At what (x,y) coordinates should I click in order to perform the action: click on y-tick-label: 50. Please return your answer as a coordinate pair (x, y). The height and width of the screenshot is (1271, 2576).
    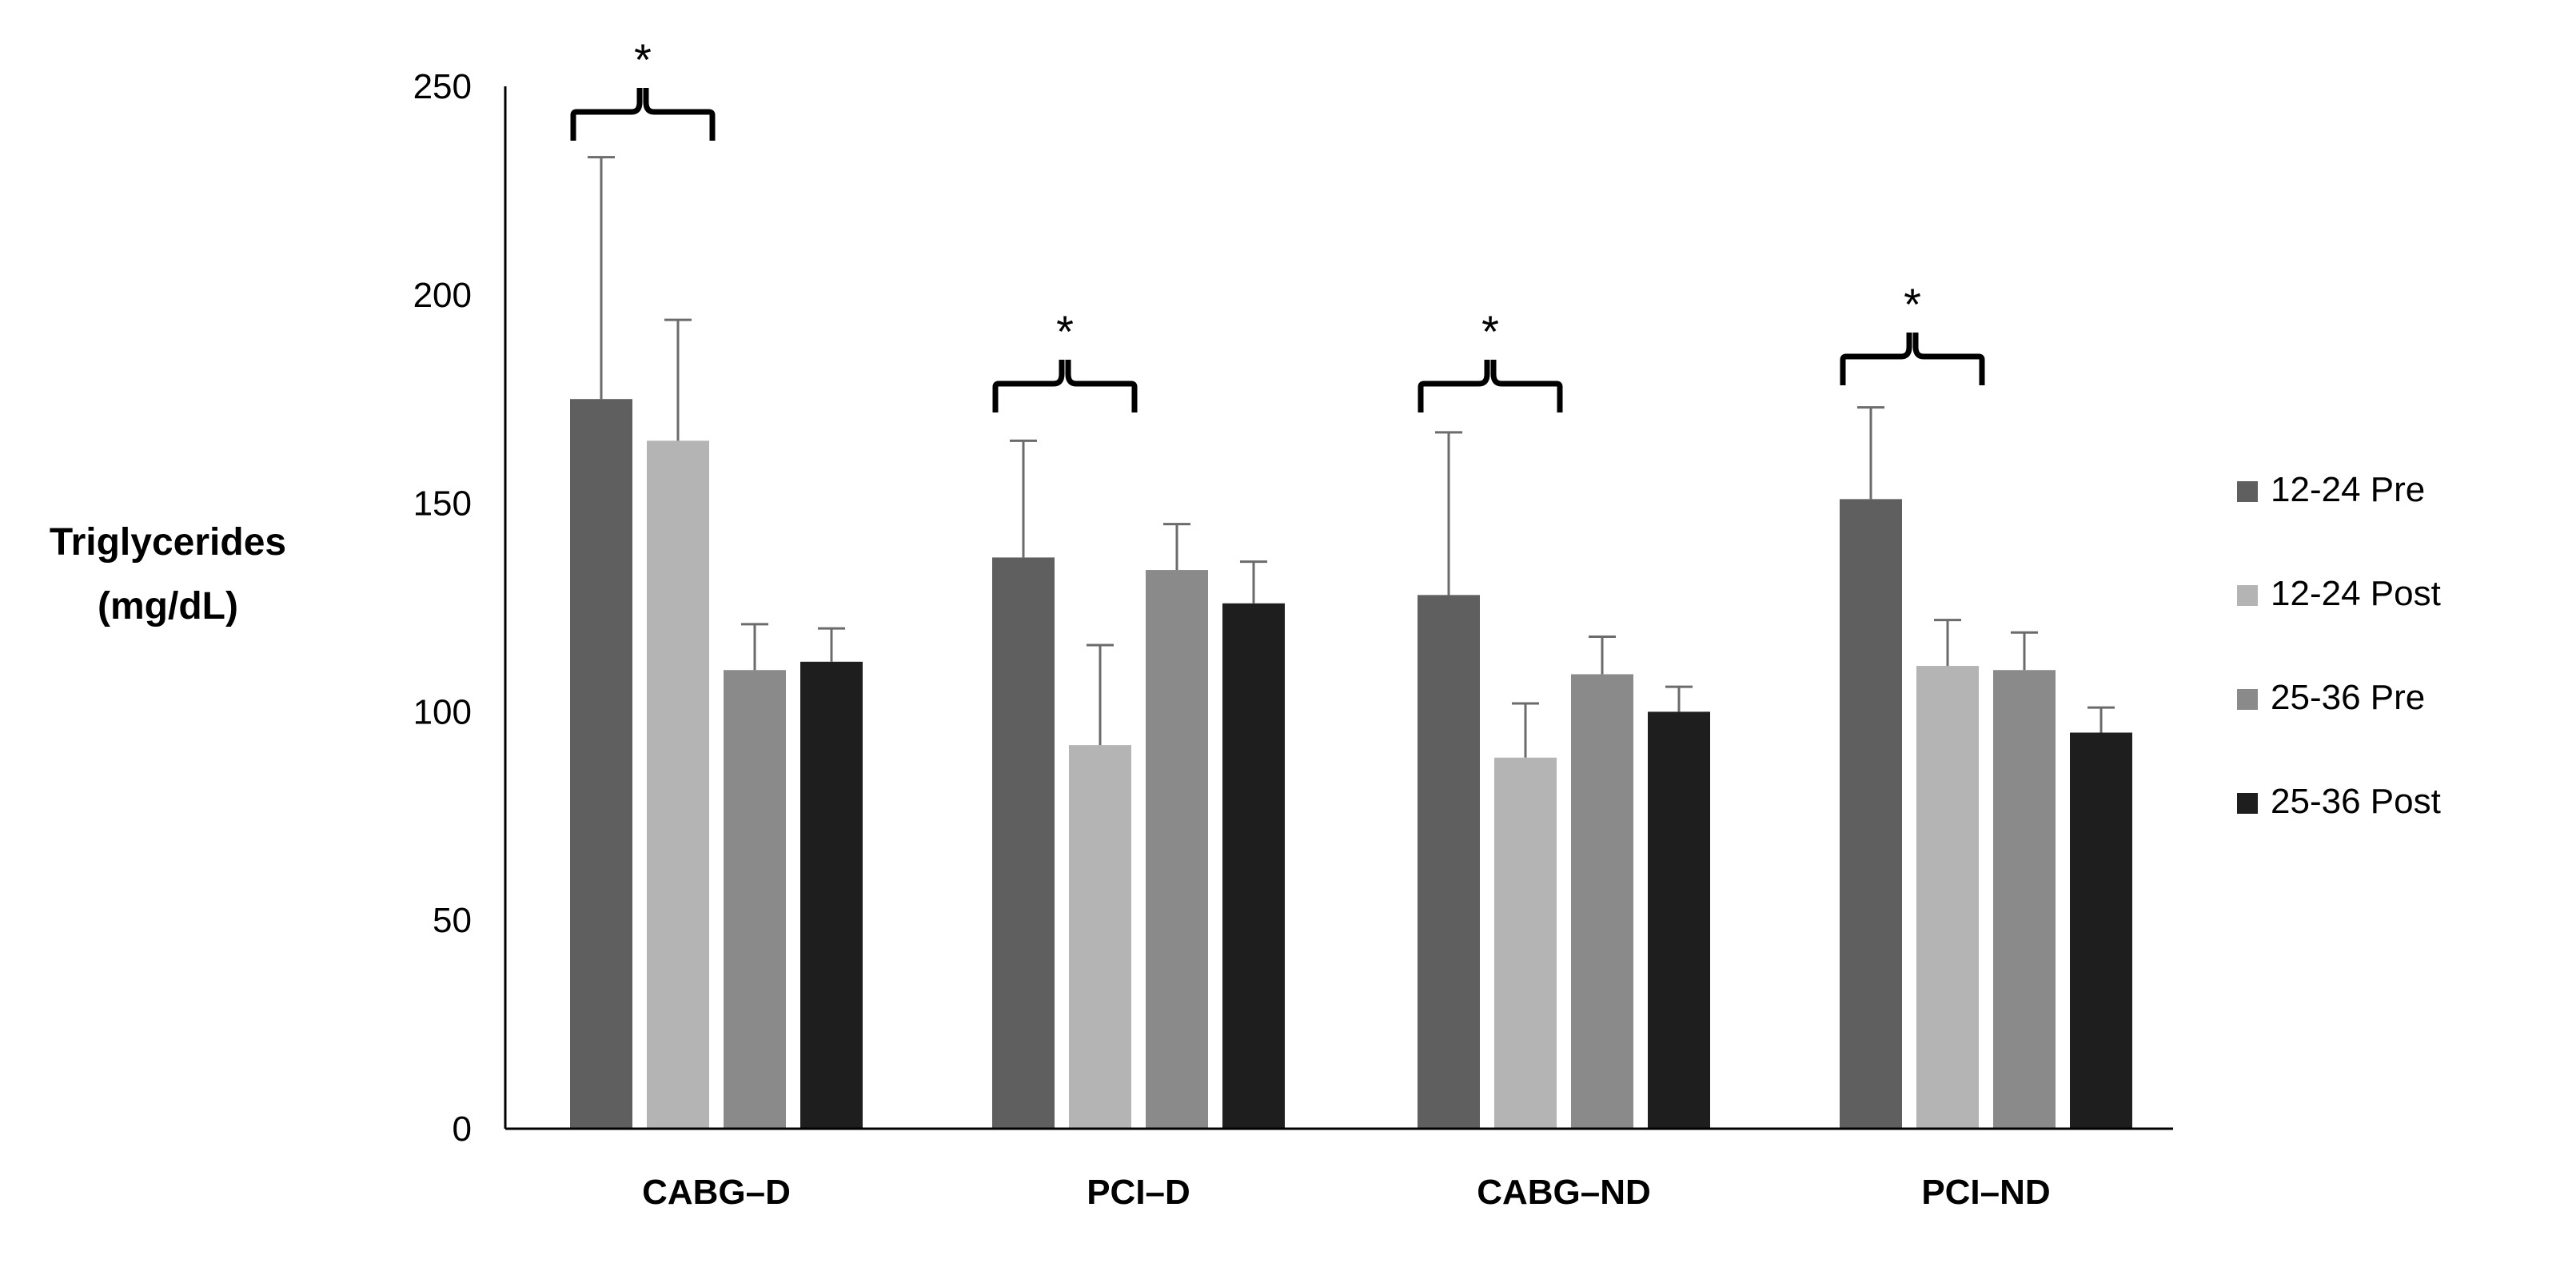
    Looking at the image, I should click on (453, 920).